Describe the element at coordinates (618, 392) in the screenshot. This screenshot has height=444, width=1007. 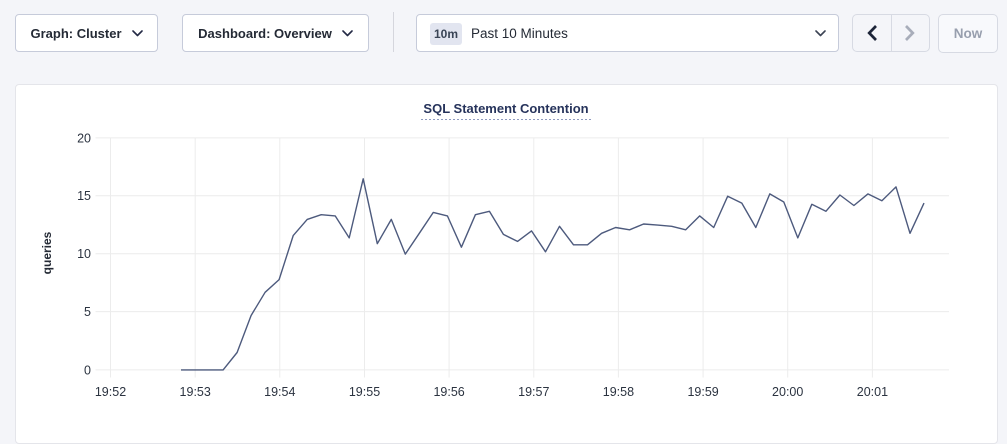
I see `svg-text: 19:58` at that location.